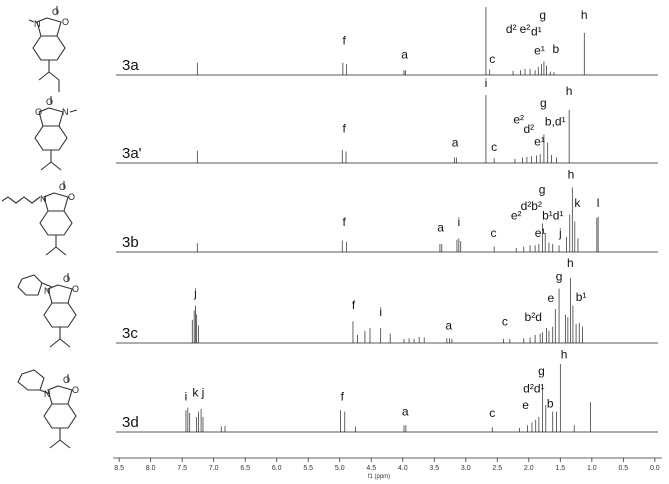  What do you see at coordinates (38, 218) in the screenshot?
I see `structure-3b: O O N` at bounding box center [38, 218].